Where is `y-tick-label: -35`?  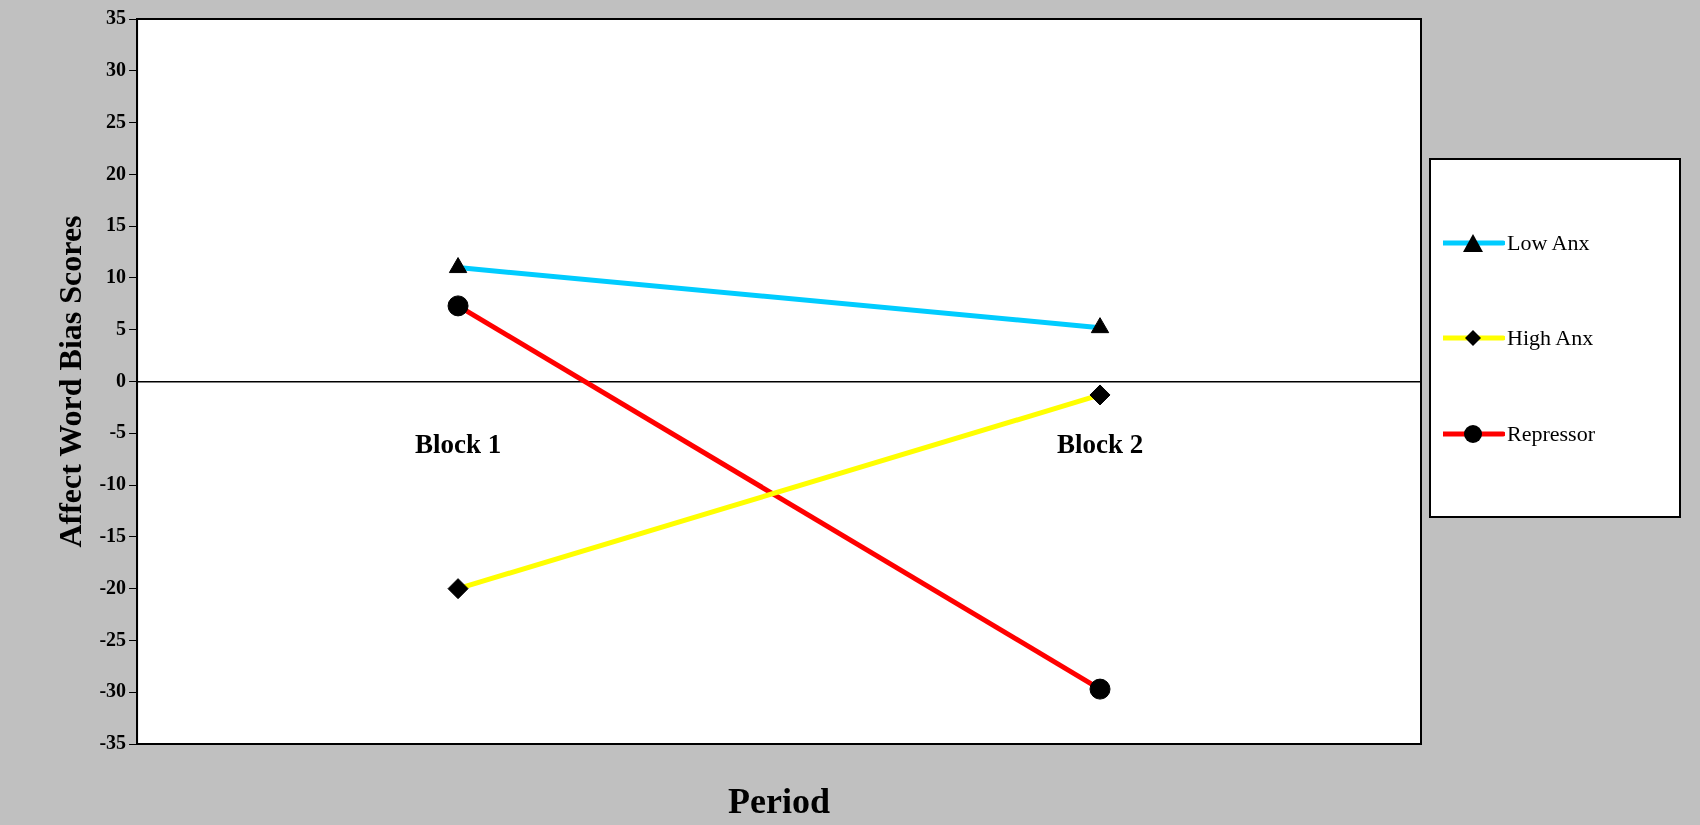
y-tick-label: -35 is located at coordinates (113, 742).